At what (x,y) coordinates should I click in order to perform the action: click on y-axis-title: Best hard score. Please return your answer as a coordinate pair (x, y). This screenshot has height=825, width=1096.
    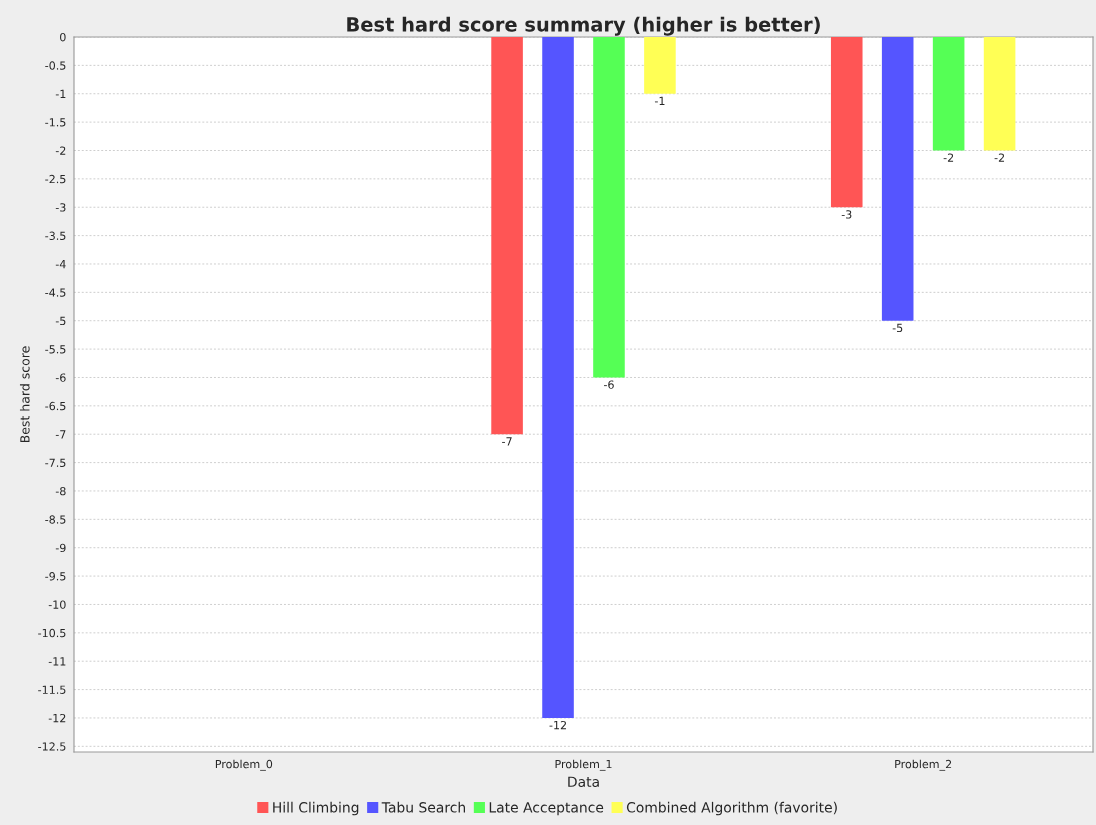
    Looking at the image, I should click on (24, 394).